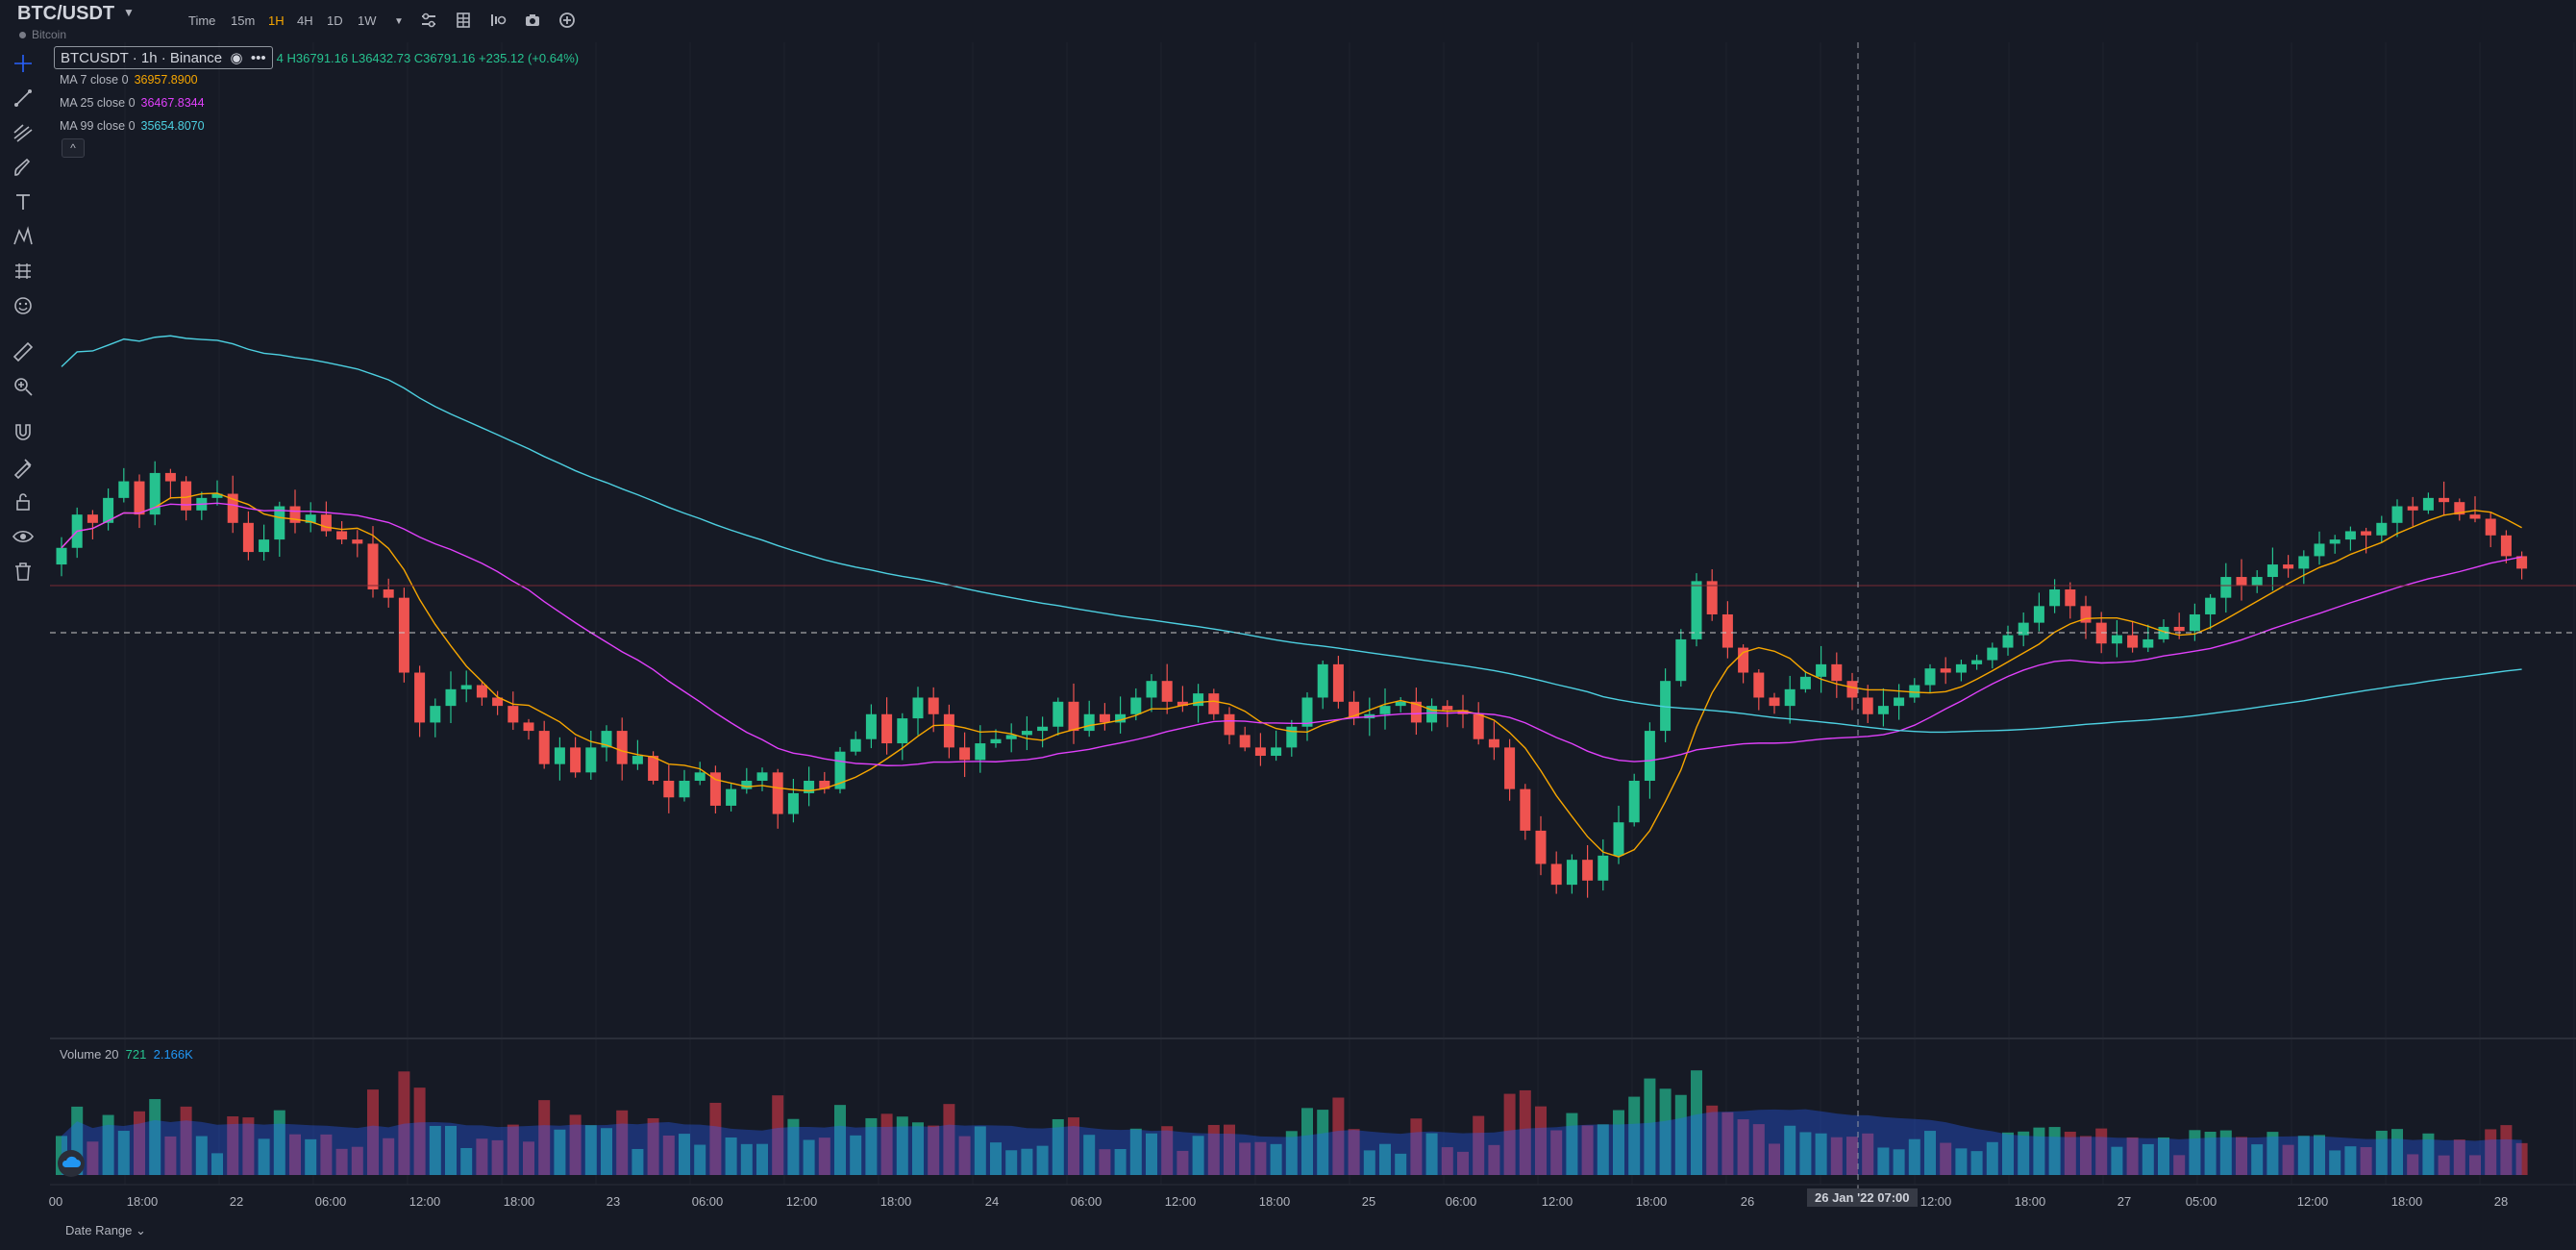 The image size is (2576, 1250). Describe the element at coordinates (23, 98) in the screenshot. I see `trendline-icon` at that location.